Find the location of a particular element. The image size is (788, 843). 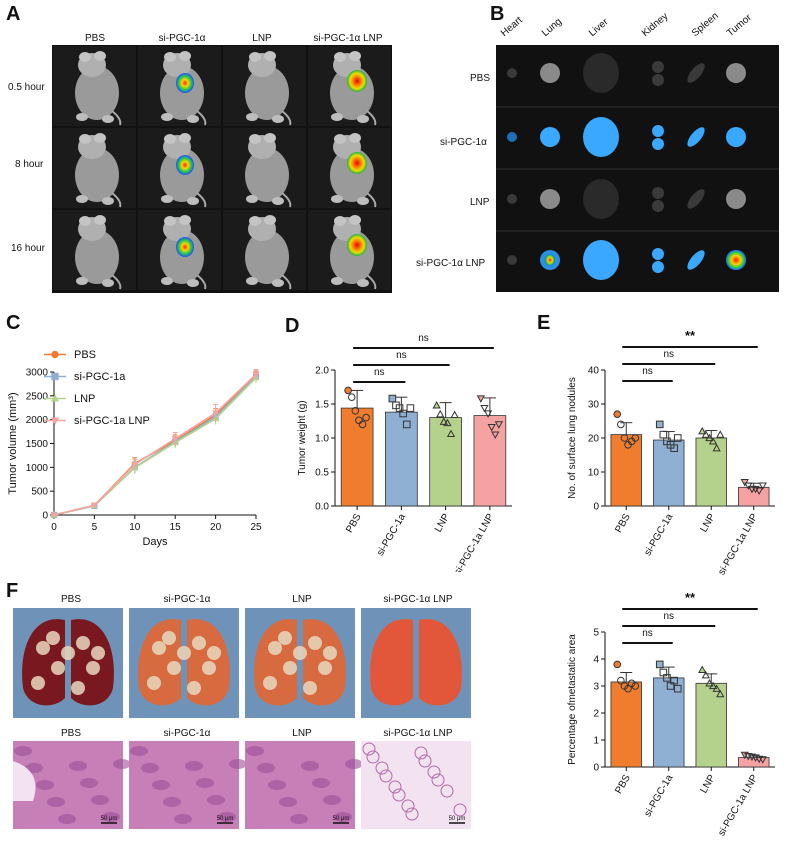

organ-kidney is located at coordinates (658, 206).